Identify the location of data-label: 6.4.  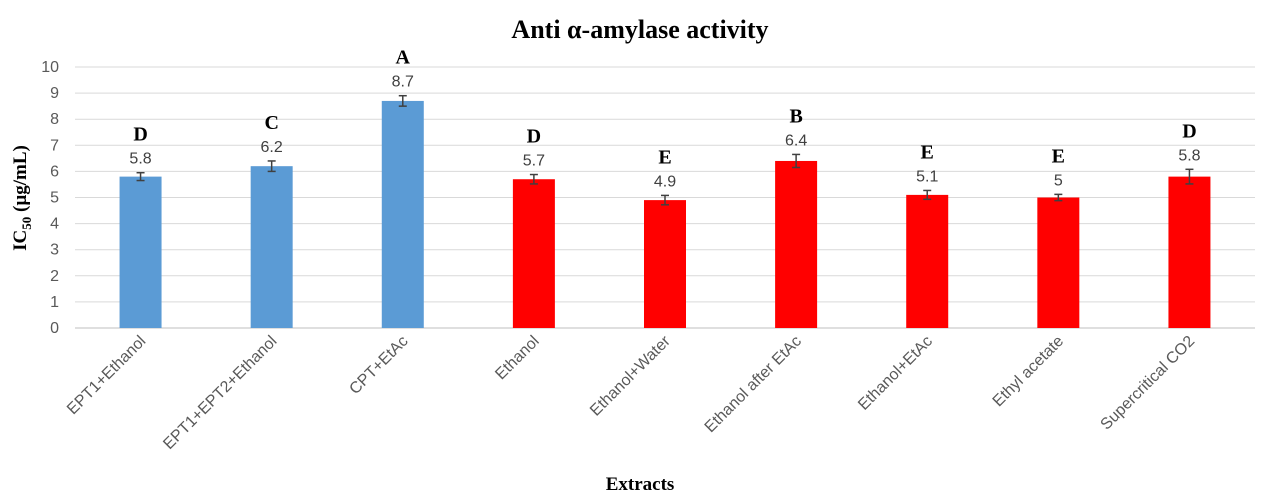
(796, 140).